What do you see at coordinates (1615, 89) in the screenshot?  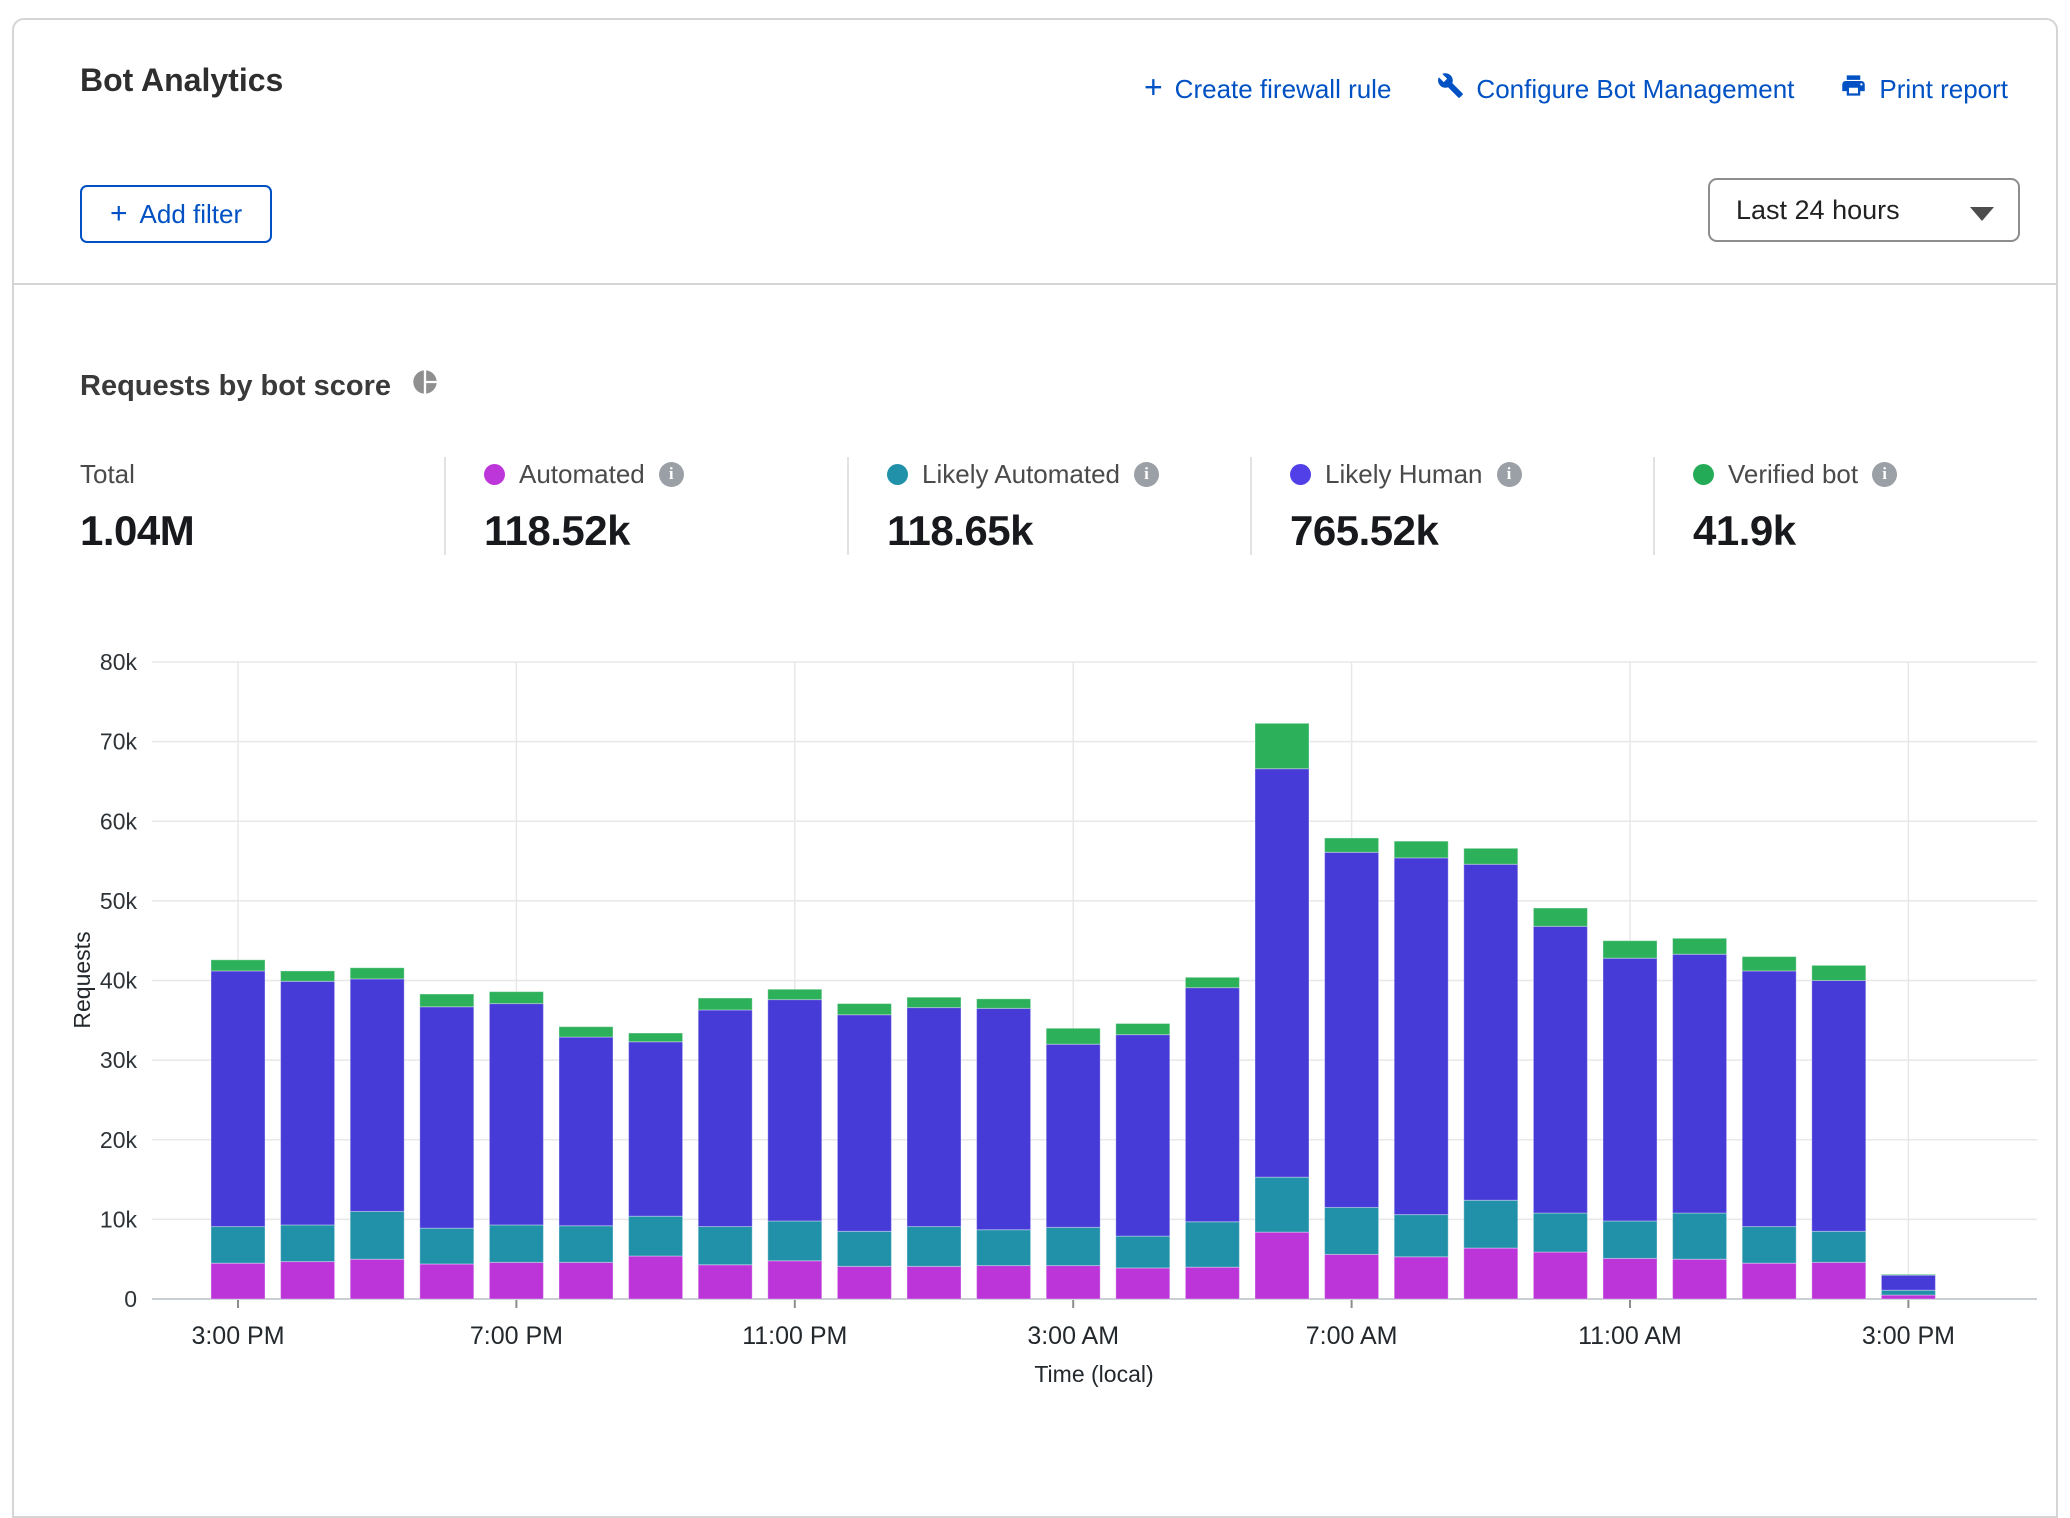 I see `configure-bot-management-link: Configure Bot Management` at bounding box center [1615, 89].